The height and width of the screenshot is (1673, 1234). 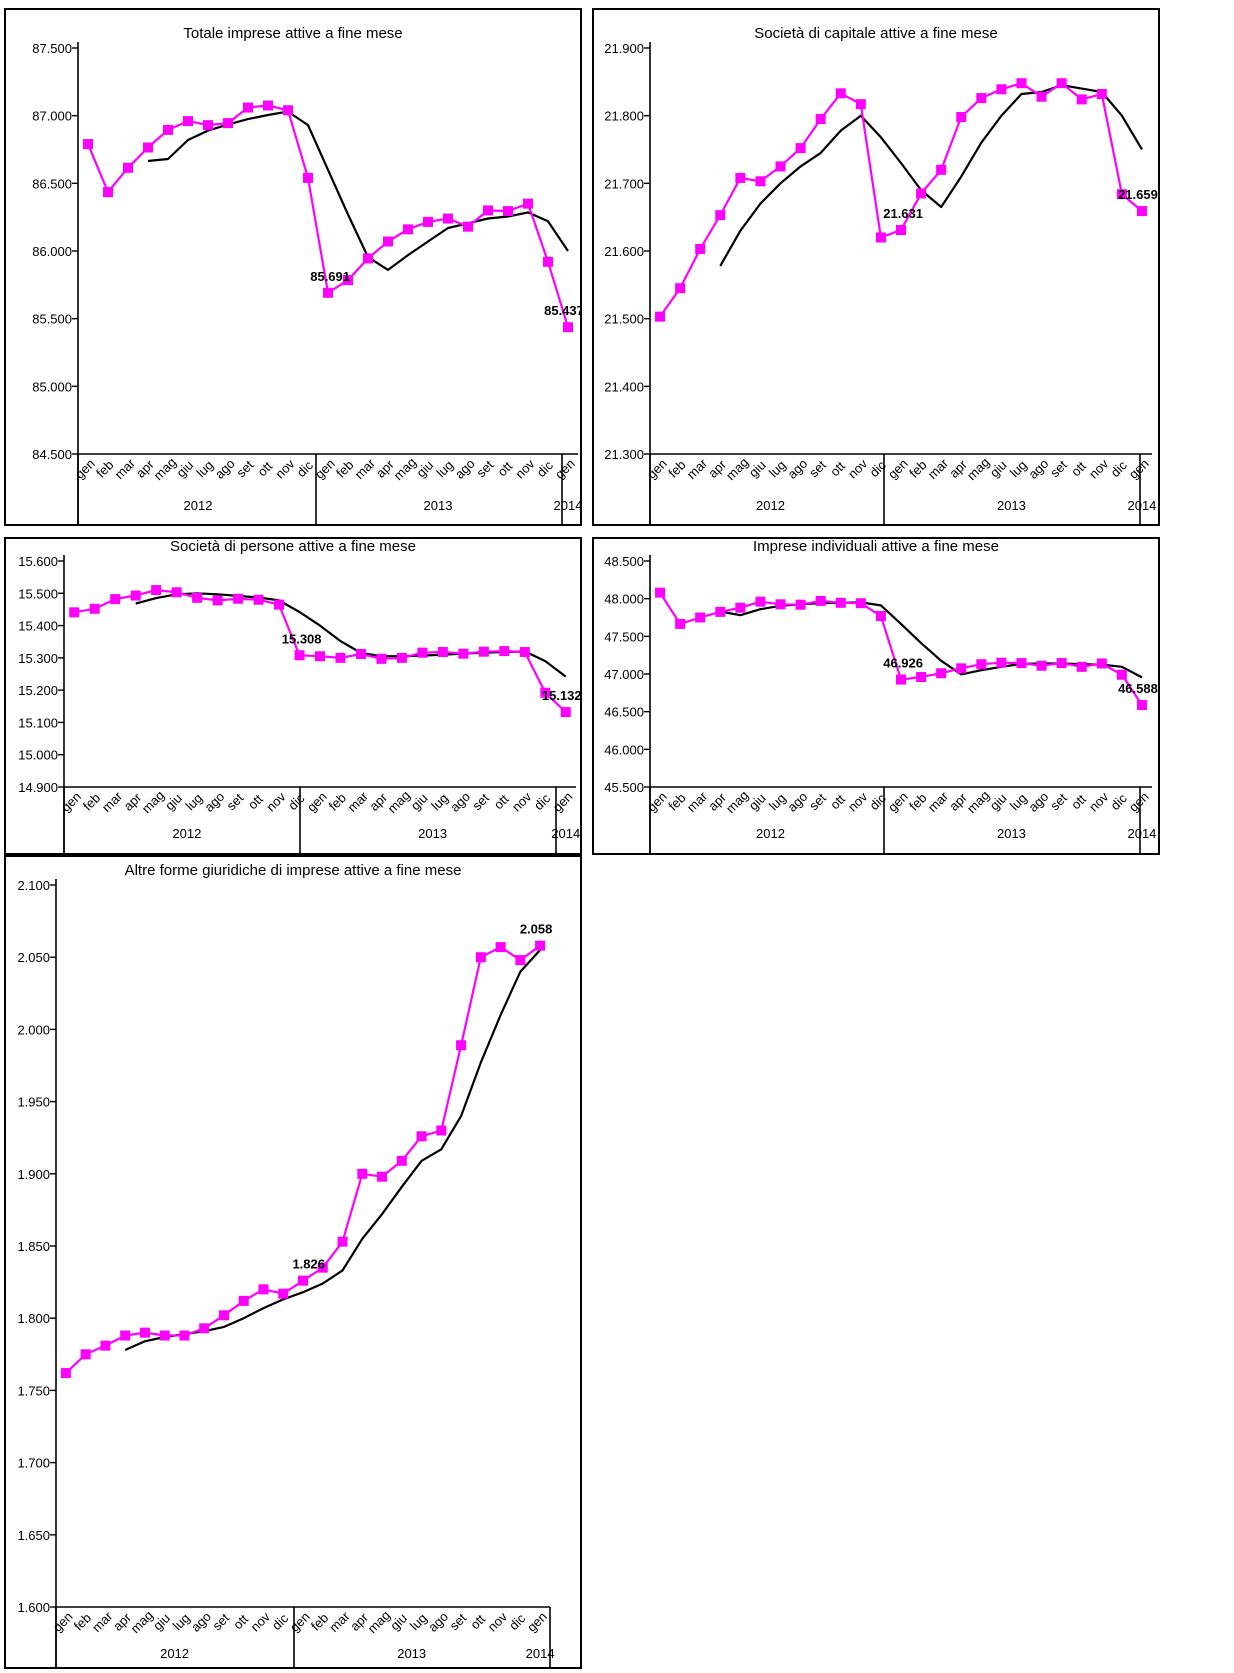 I want to click on y-tick-label: 1.750, so click(x=33, y=1390).